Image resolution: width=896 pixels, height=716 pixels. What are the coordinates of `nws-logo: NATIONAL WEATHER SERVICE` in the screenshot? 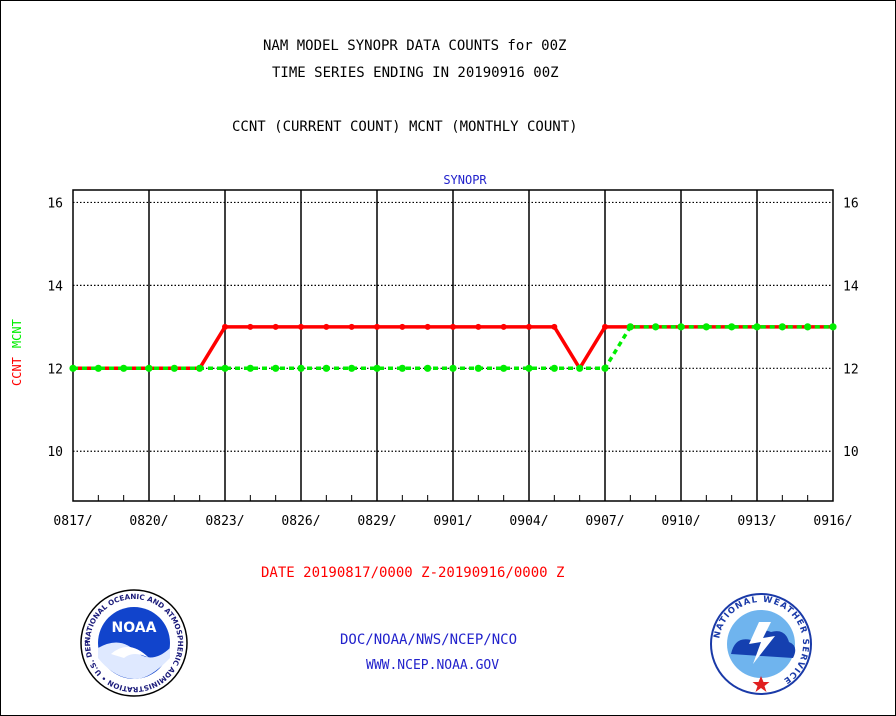 It's located at (761, 644).